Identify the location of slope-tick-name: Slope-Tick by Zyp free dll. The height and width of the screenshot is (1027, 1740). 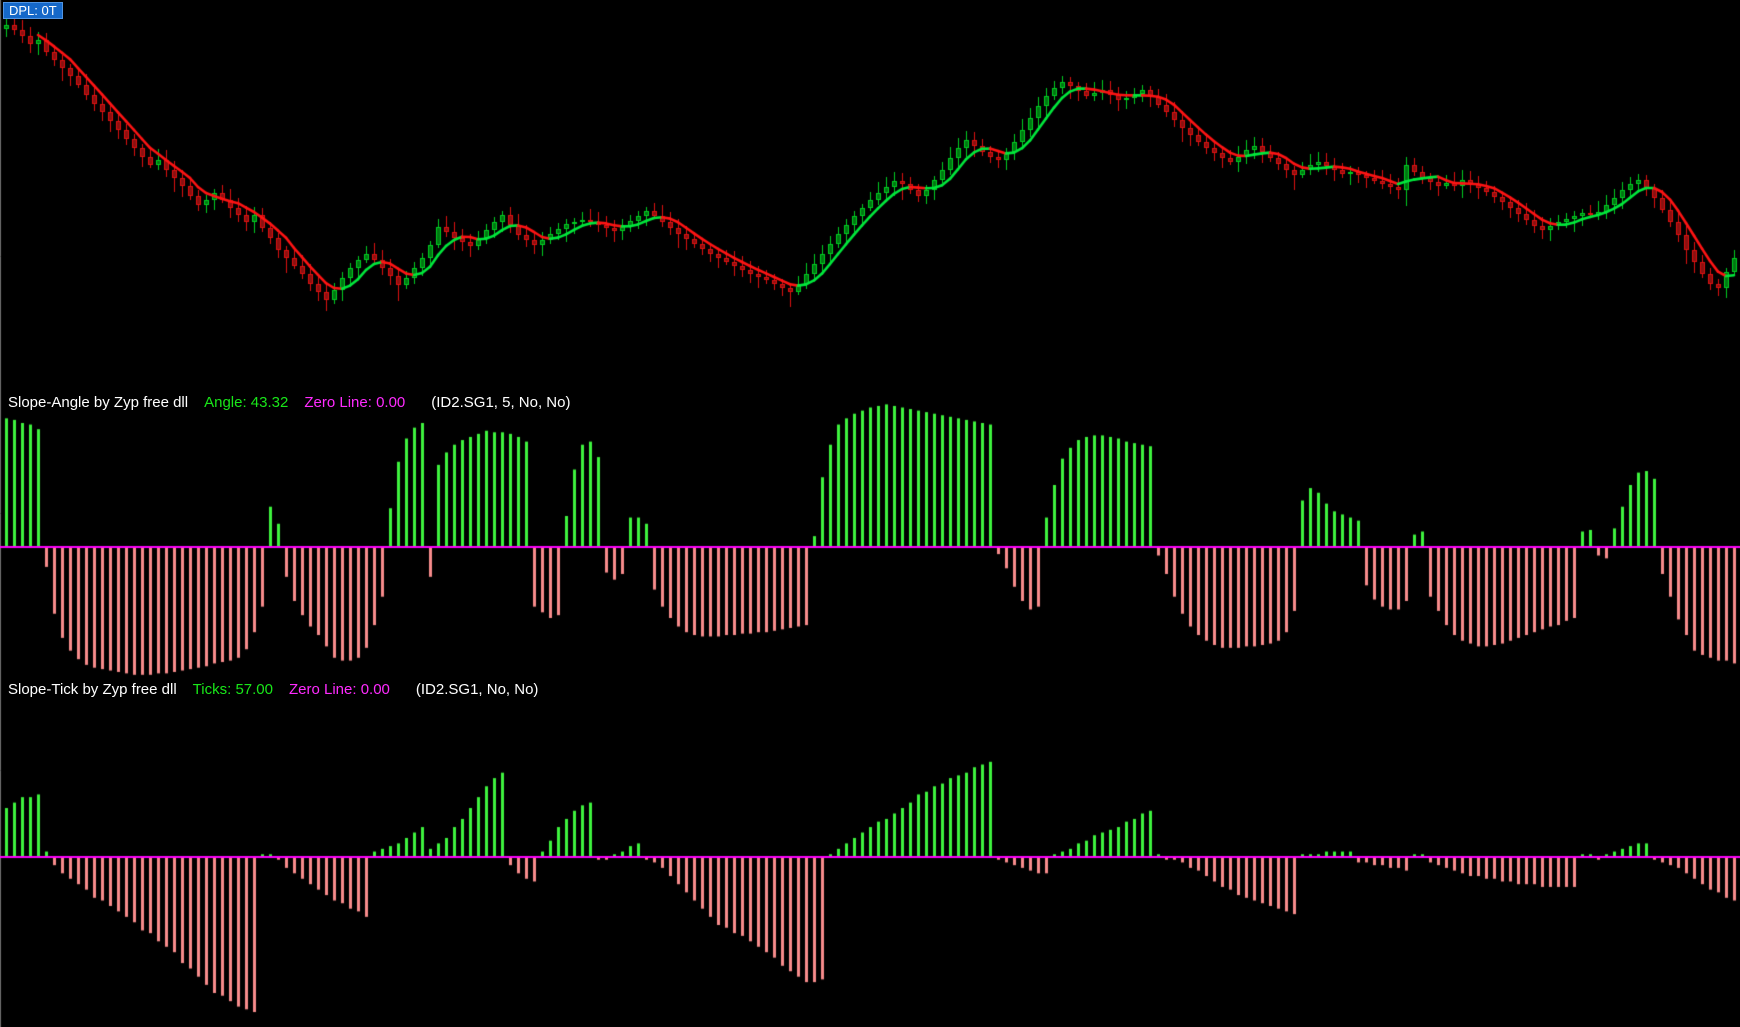
(92, 689).